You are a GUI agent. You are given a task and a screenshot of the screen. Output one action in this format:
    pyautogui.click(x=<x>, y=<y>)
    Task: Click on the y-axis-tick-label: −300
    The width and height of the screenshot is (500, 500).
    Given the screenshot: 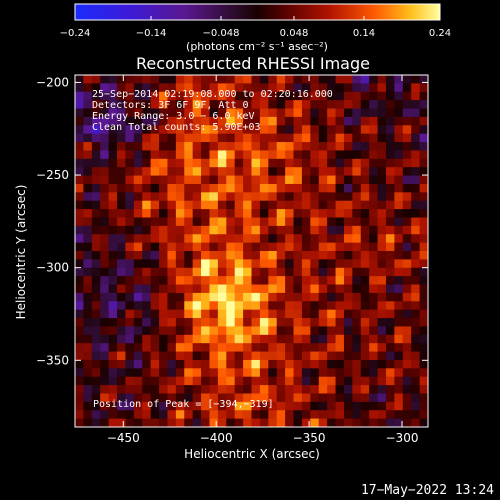 What is the action you would take?
    pyautogui.click(x=52, y=268)
    